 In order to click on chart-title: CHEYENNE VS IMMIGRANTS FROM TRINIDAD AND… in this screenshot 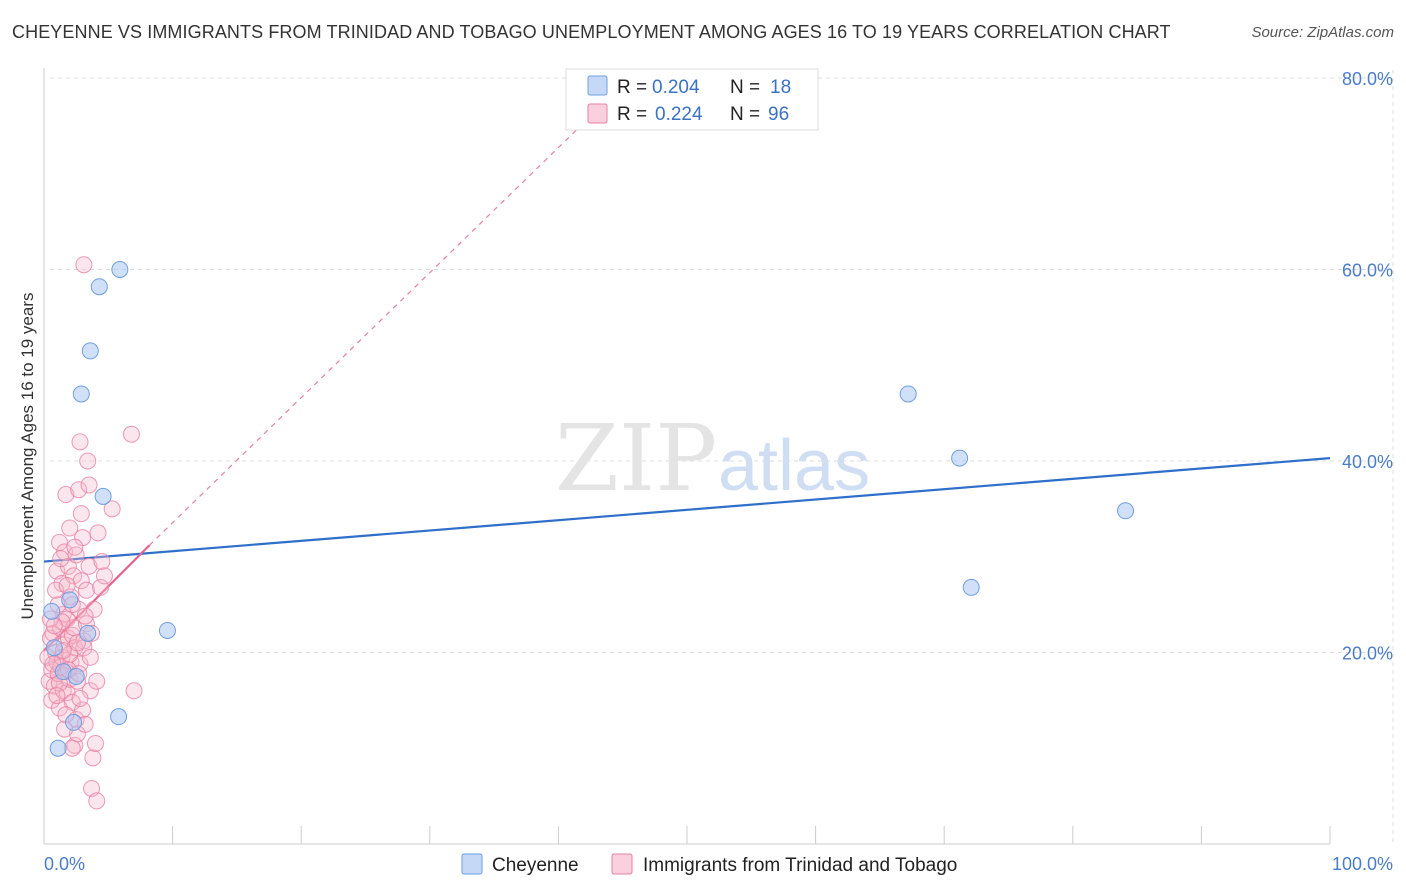, I will do `click(591, 32)`.